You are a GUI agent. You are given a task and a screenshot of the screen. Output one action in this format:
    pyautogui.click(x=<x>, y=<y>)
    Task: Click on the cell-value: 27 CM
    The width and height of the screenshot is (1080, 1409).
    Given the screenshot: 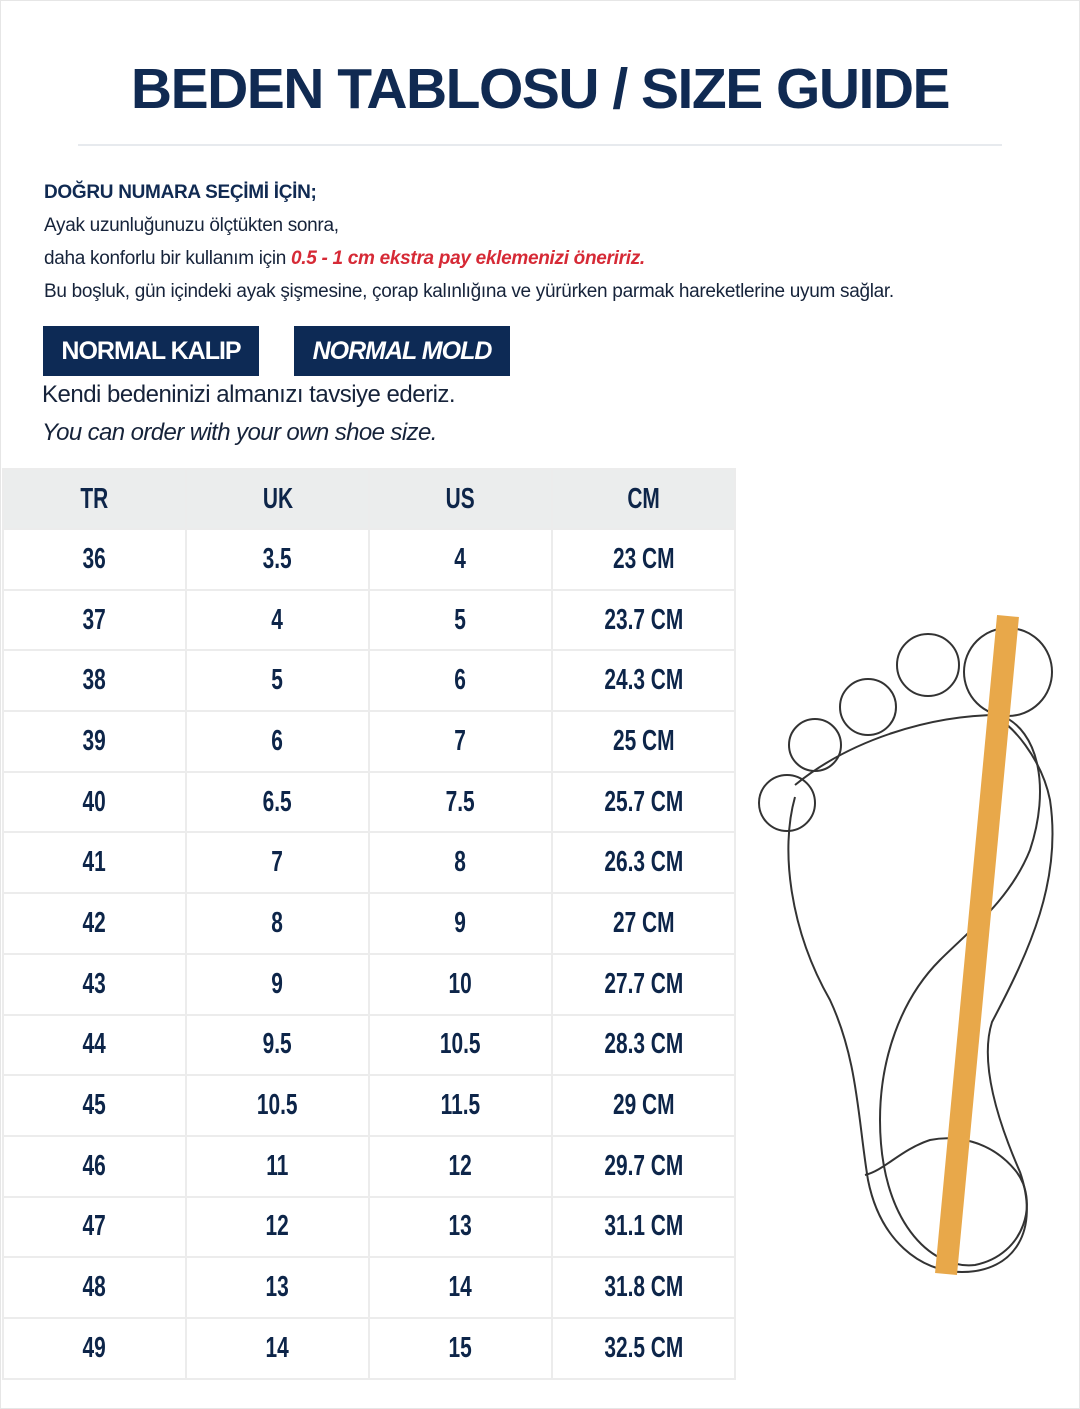 What is the action you would take?
    pyautogui.click(x=643, y=922)
    